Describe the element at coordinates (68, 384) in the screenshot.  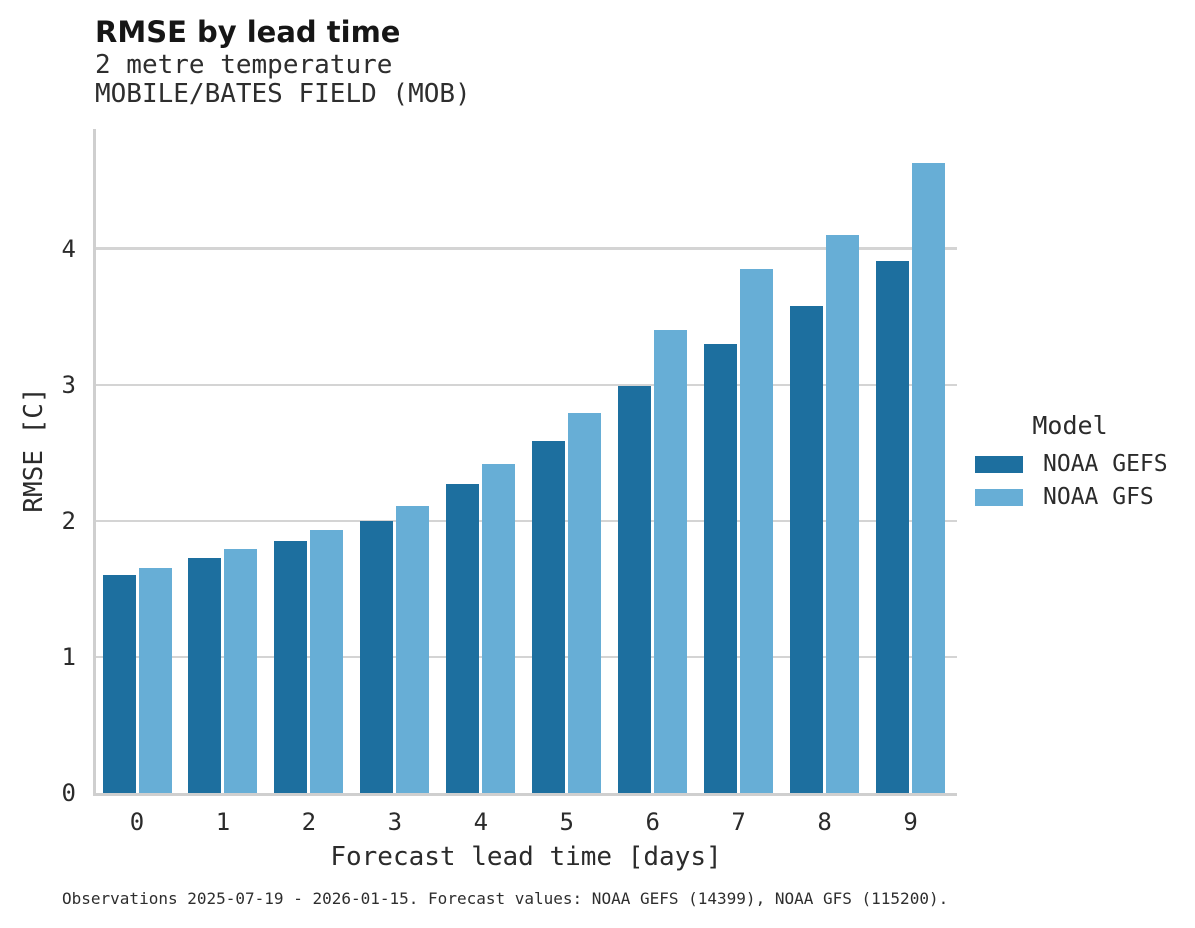
I see `y-tick-label-3: 3` at that location.